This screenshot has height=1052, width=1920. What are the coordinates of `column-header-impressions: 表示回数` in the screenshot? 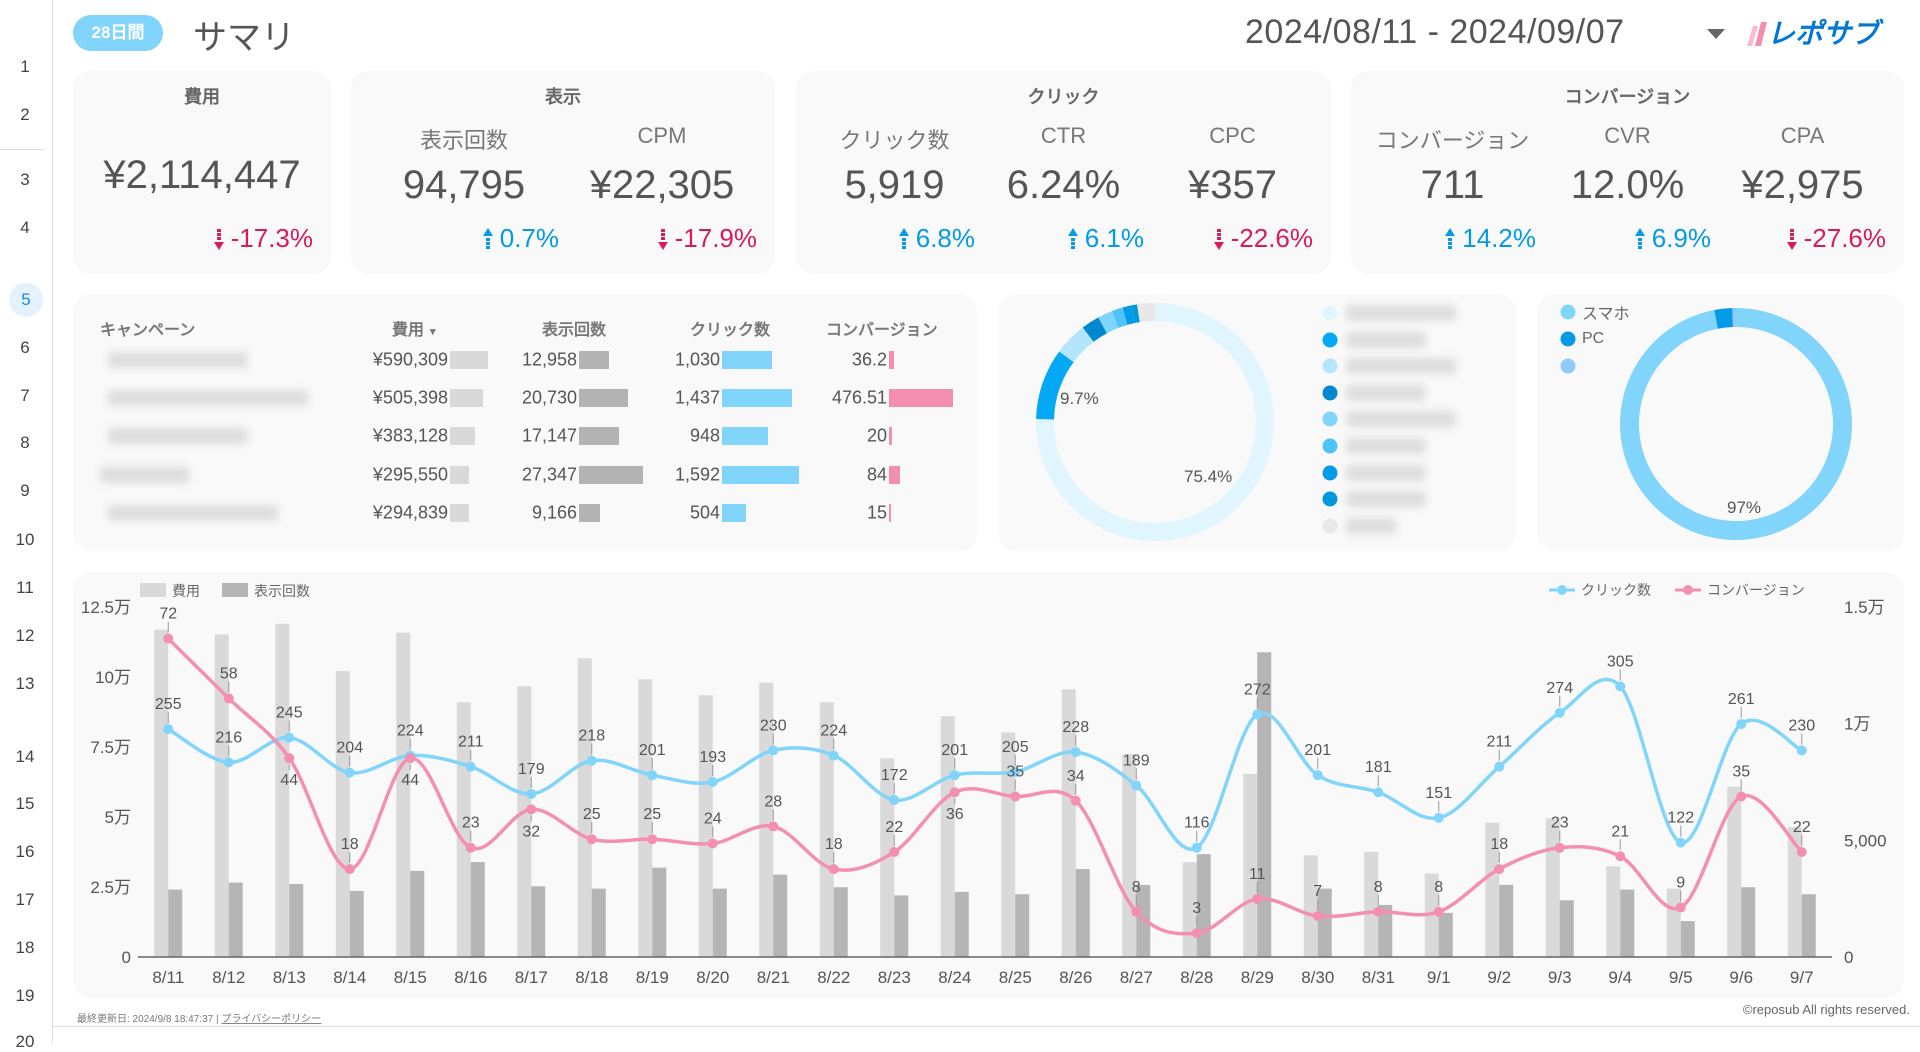 It's located at (574, 328).